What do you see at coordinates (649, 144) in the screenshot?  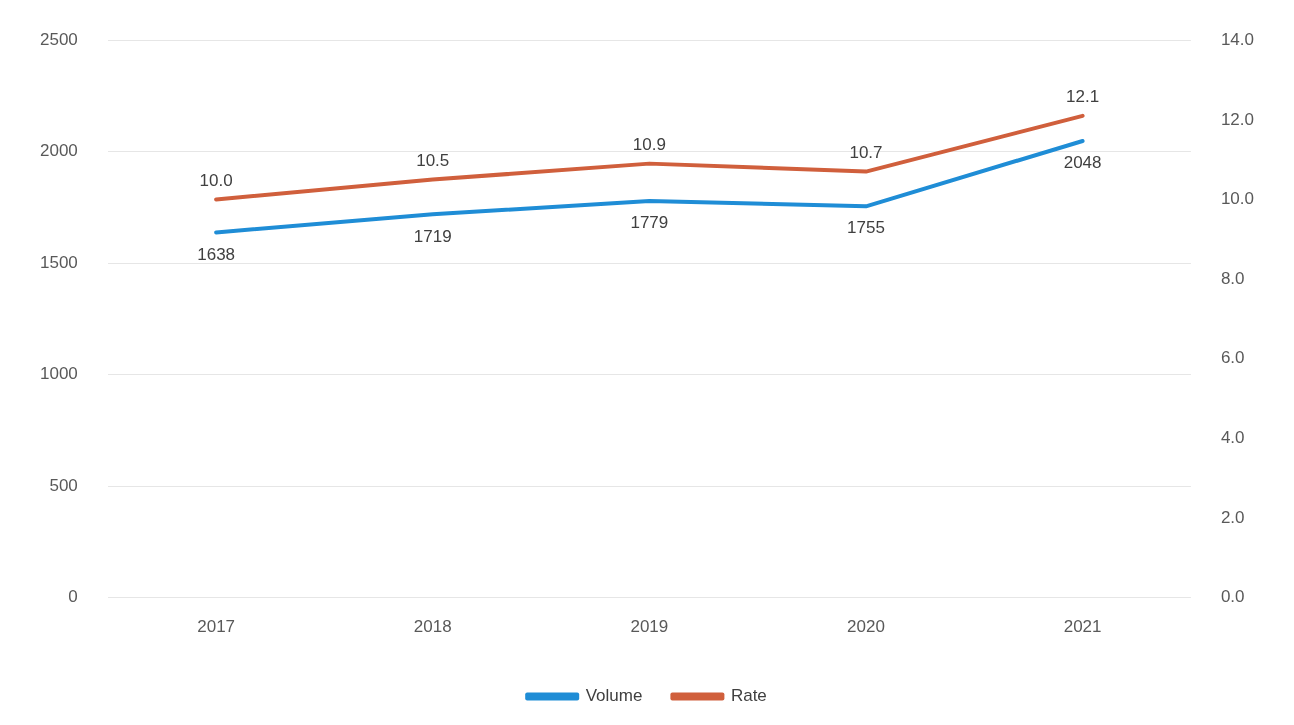 I see `data-label: 10.9` at bounding box center [649, 144].